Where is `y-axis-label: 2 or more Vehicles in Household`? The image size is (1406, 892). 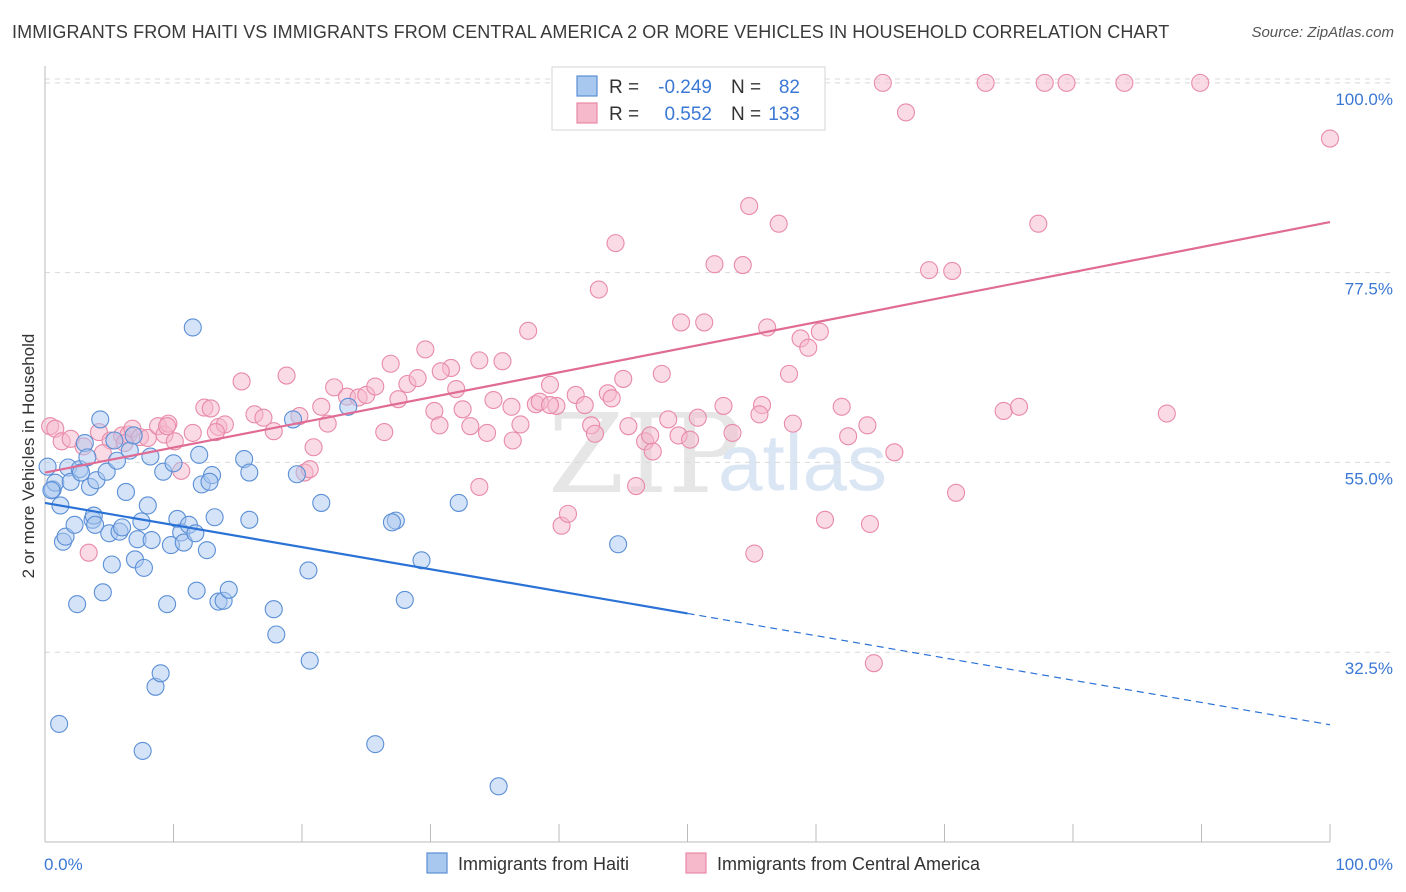
y-axis-label: 2 or more Vehicles in Household is located at coordinates (28, 456).